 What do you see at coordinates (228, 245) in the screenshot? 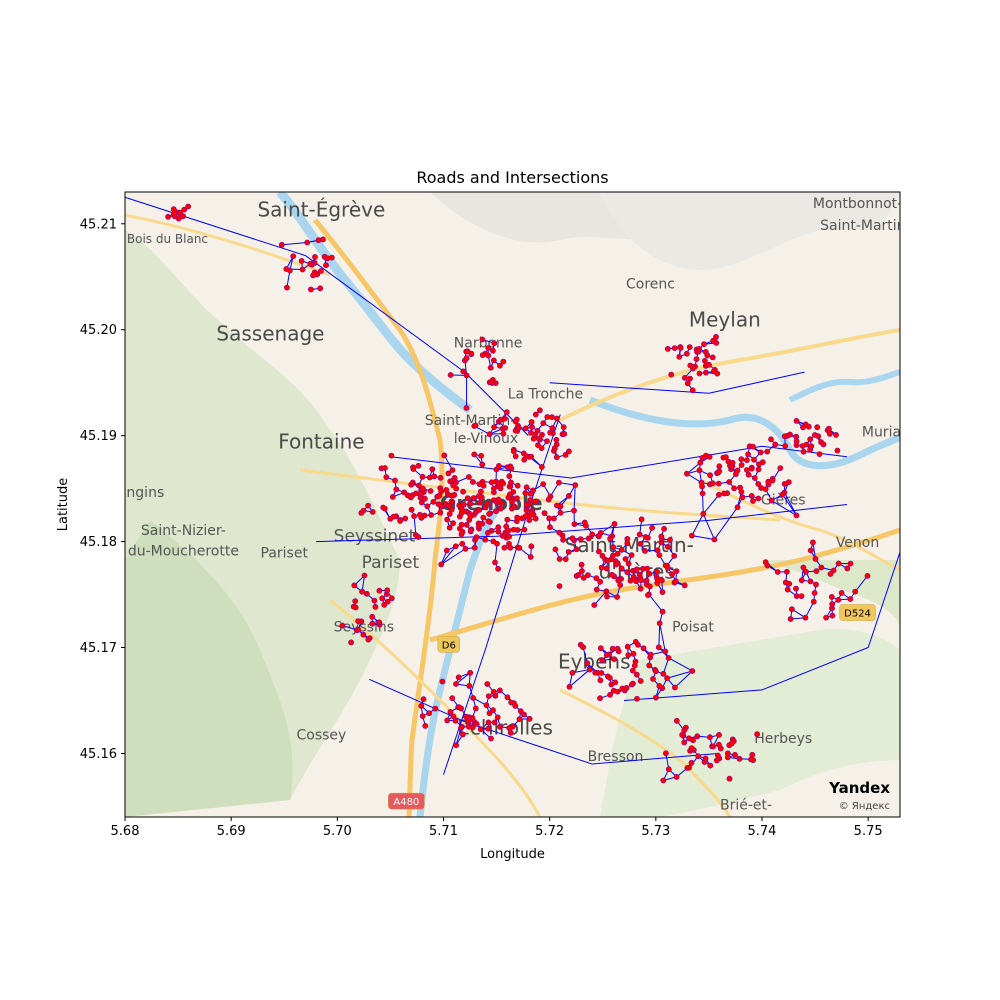
I see `road-north-west` at bounding box center [228, 245].